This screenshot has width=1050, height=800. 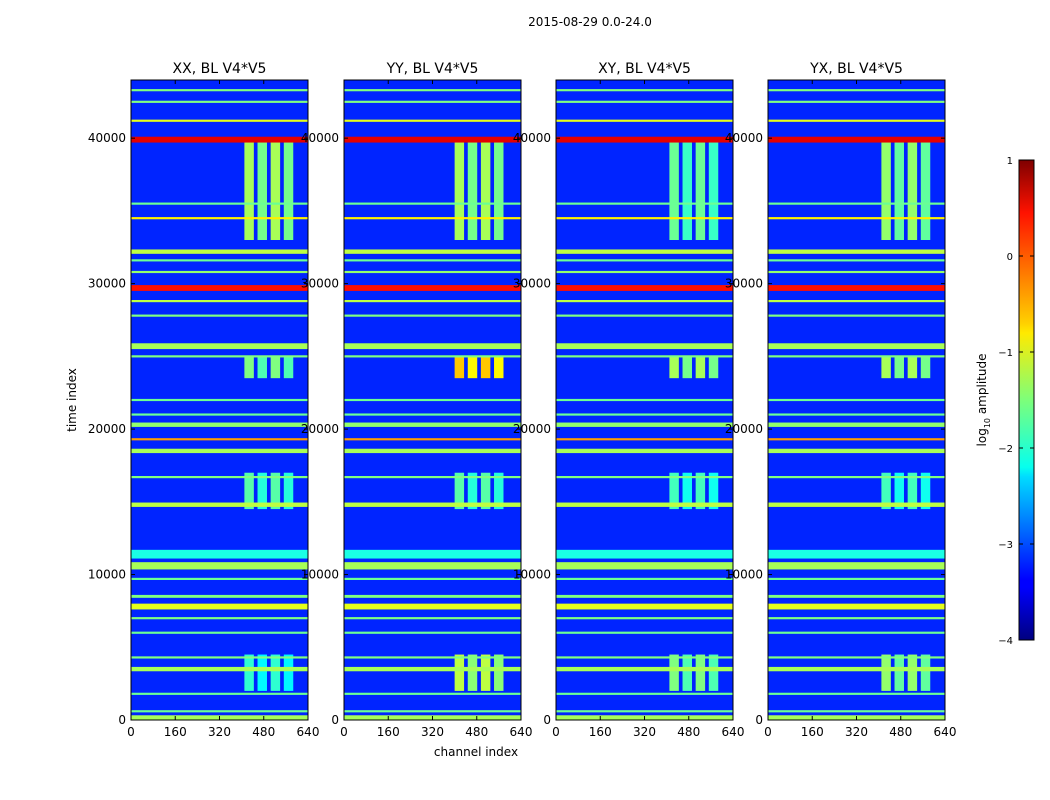 What do you see at coordinates (1005, 545) in the screenshot?
I see `colorbar-tick-label: −3` at bounding box center [1005, 545].